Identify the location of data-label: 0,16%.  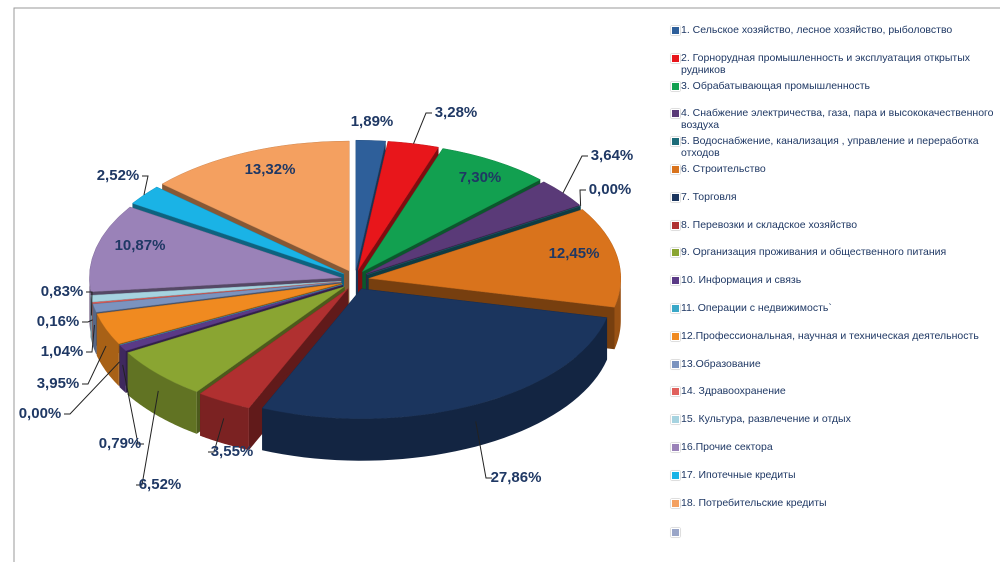
(58, 321).